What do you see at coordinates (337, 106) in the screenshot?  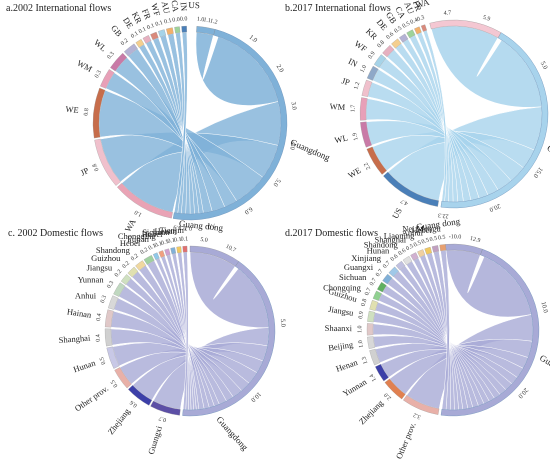 I see `node-label: WM` at bounding box center [337, 106].